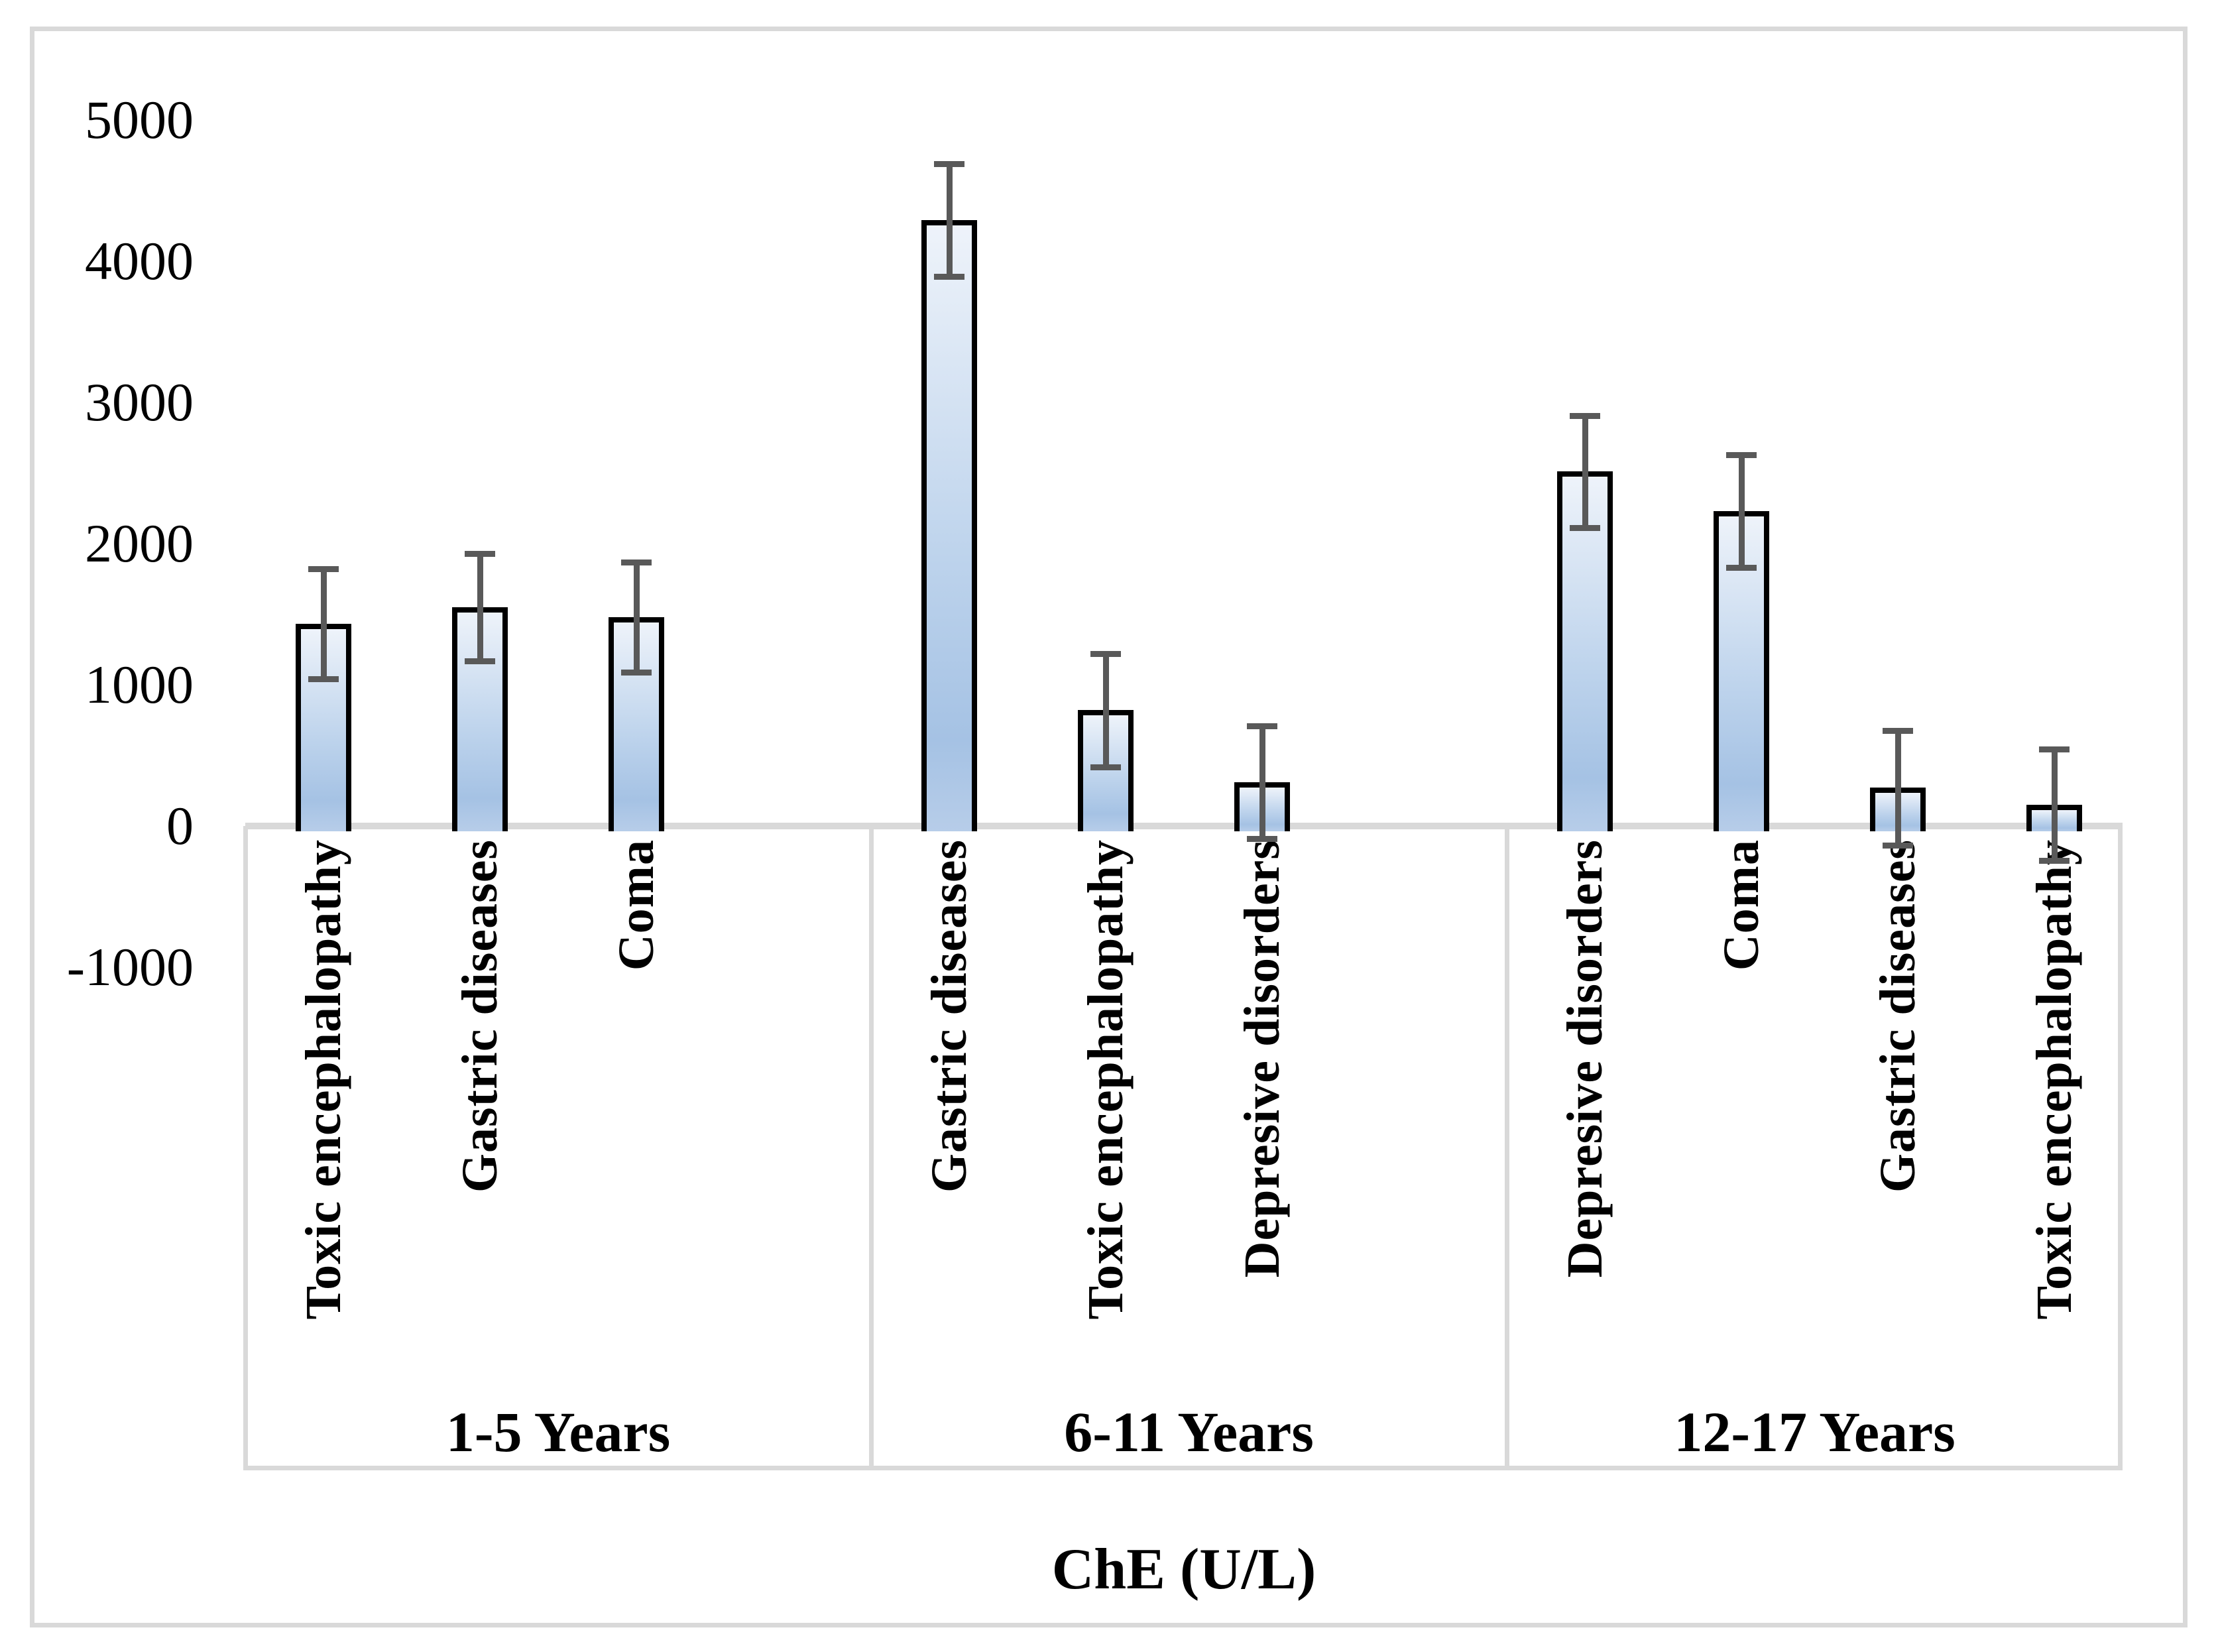  I want to click on group-label: 1-5 Years, so click(558, 1432).